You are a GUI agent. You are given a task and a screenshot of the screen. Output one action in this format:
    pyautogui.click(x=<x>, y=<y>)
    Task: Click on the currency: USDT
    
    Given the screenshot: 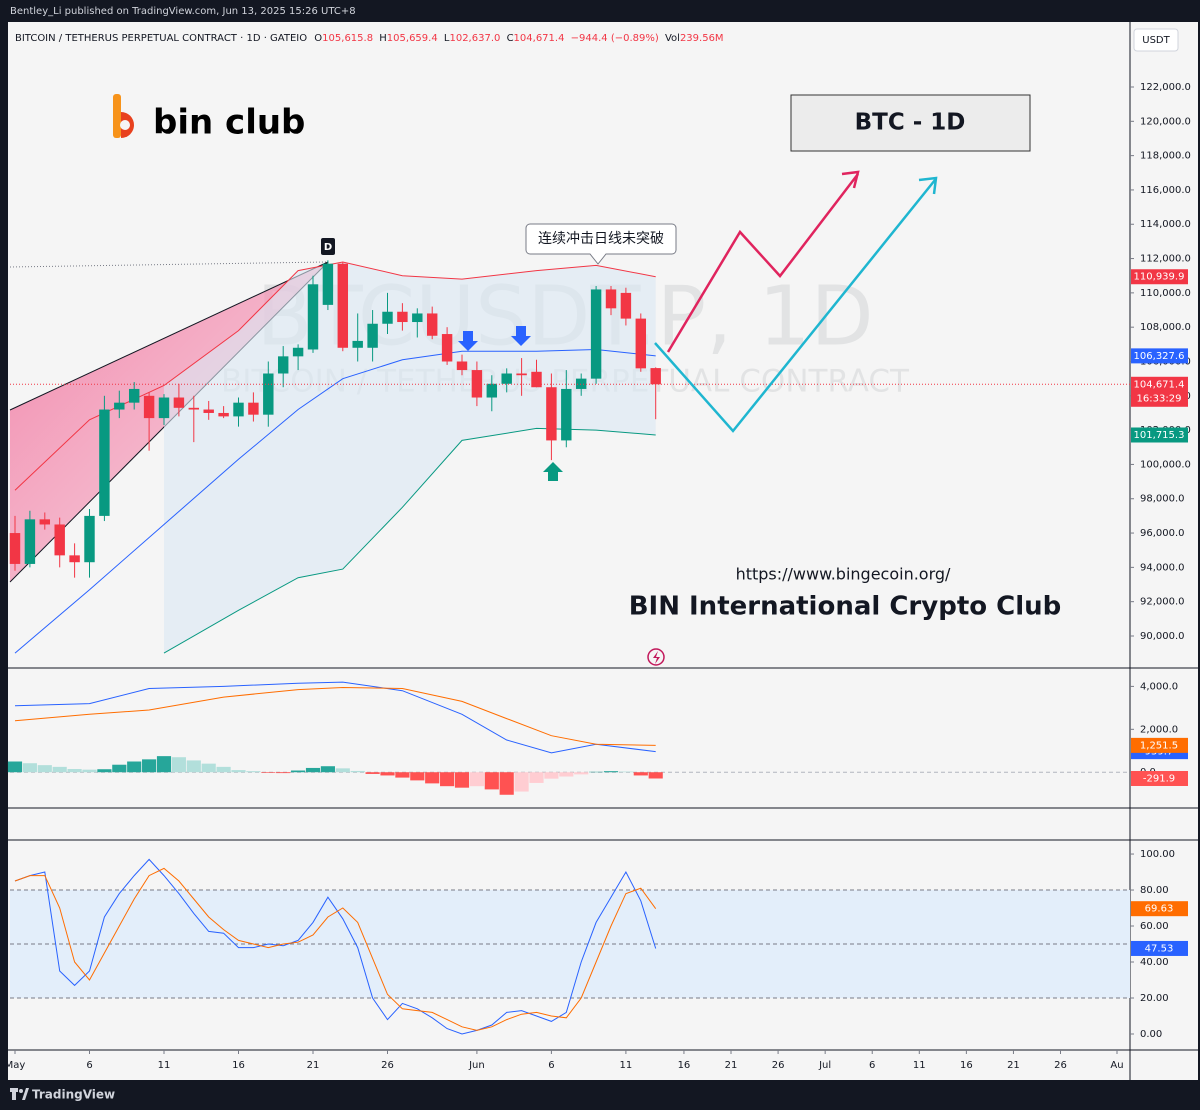 What is the action you would take?
    pyautogui.click(x=1156, y=40)
    